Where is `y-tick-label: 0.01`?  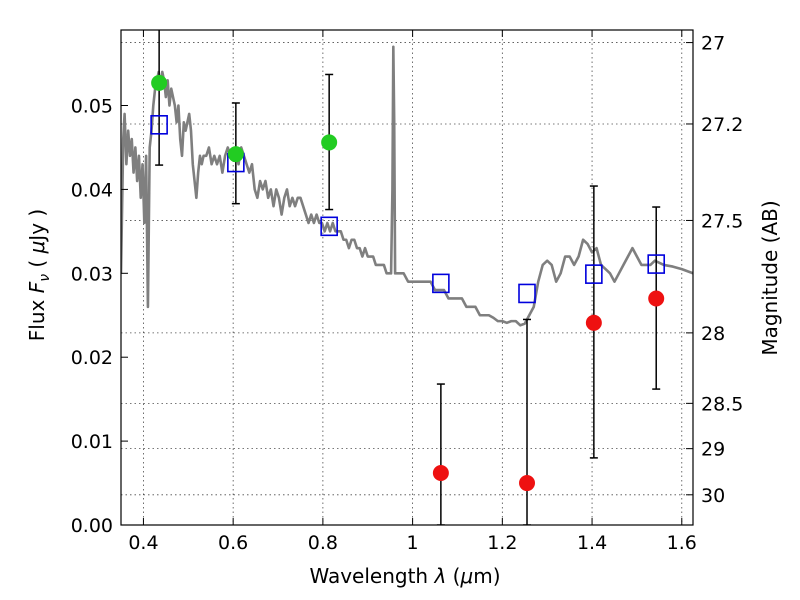 y-tick-label: 0.01 is located at coordinates (92, 442).